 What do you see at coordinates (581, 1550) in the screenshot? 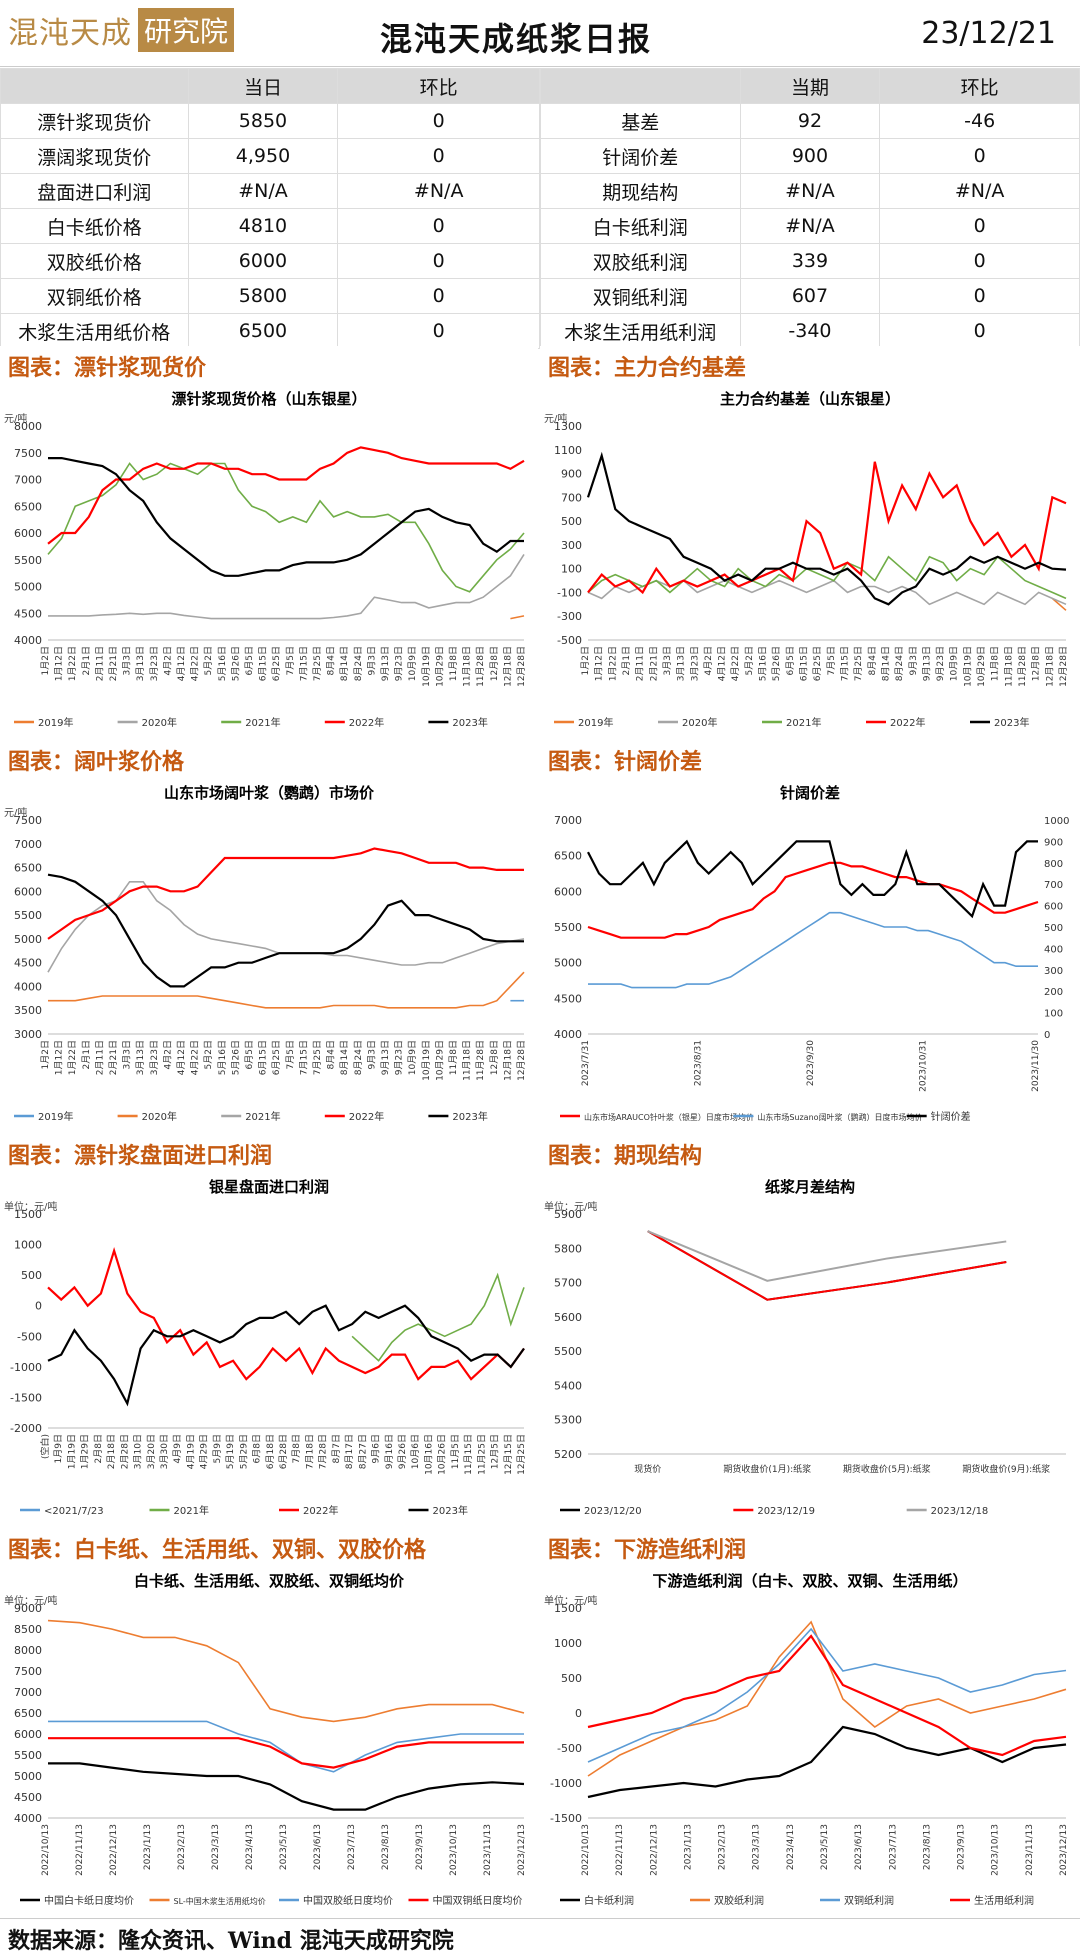
I see `panel-title-label: 图表：` at bounding box center [581, 1550].